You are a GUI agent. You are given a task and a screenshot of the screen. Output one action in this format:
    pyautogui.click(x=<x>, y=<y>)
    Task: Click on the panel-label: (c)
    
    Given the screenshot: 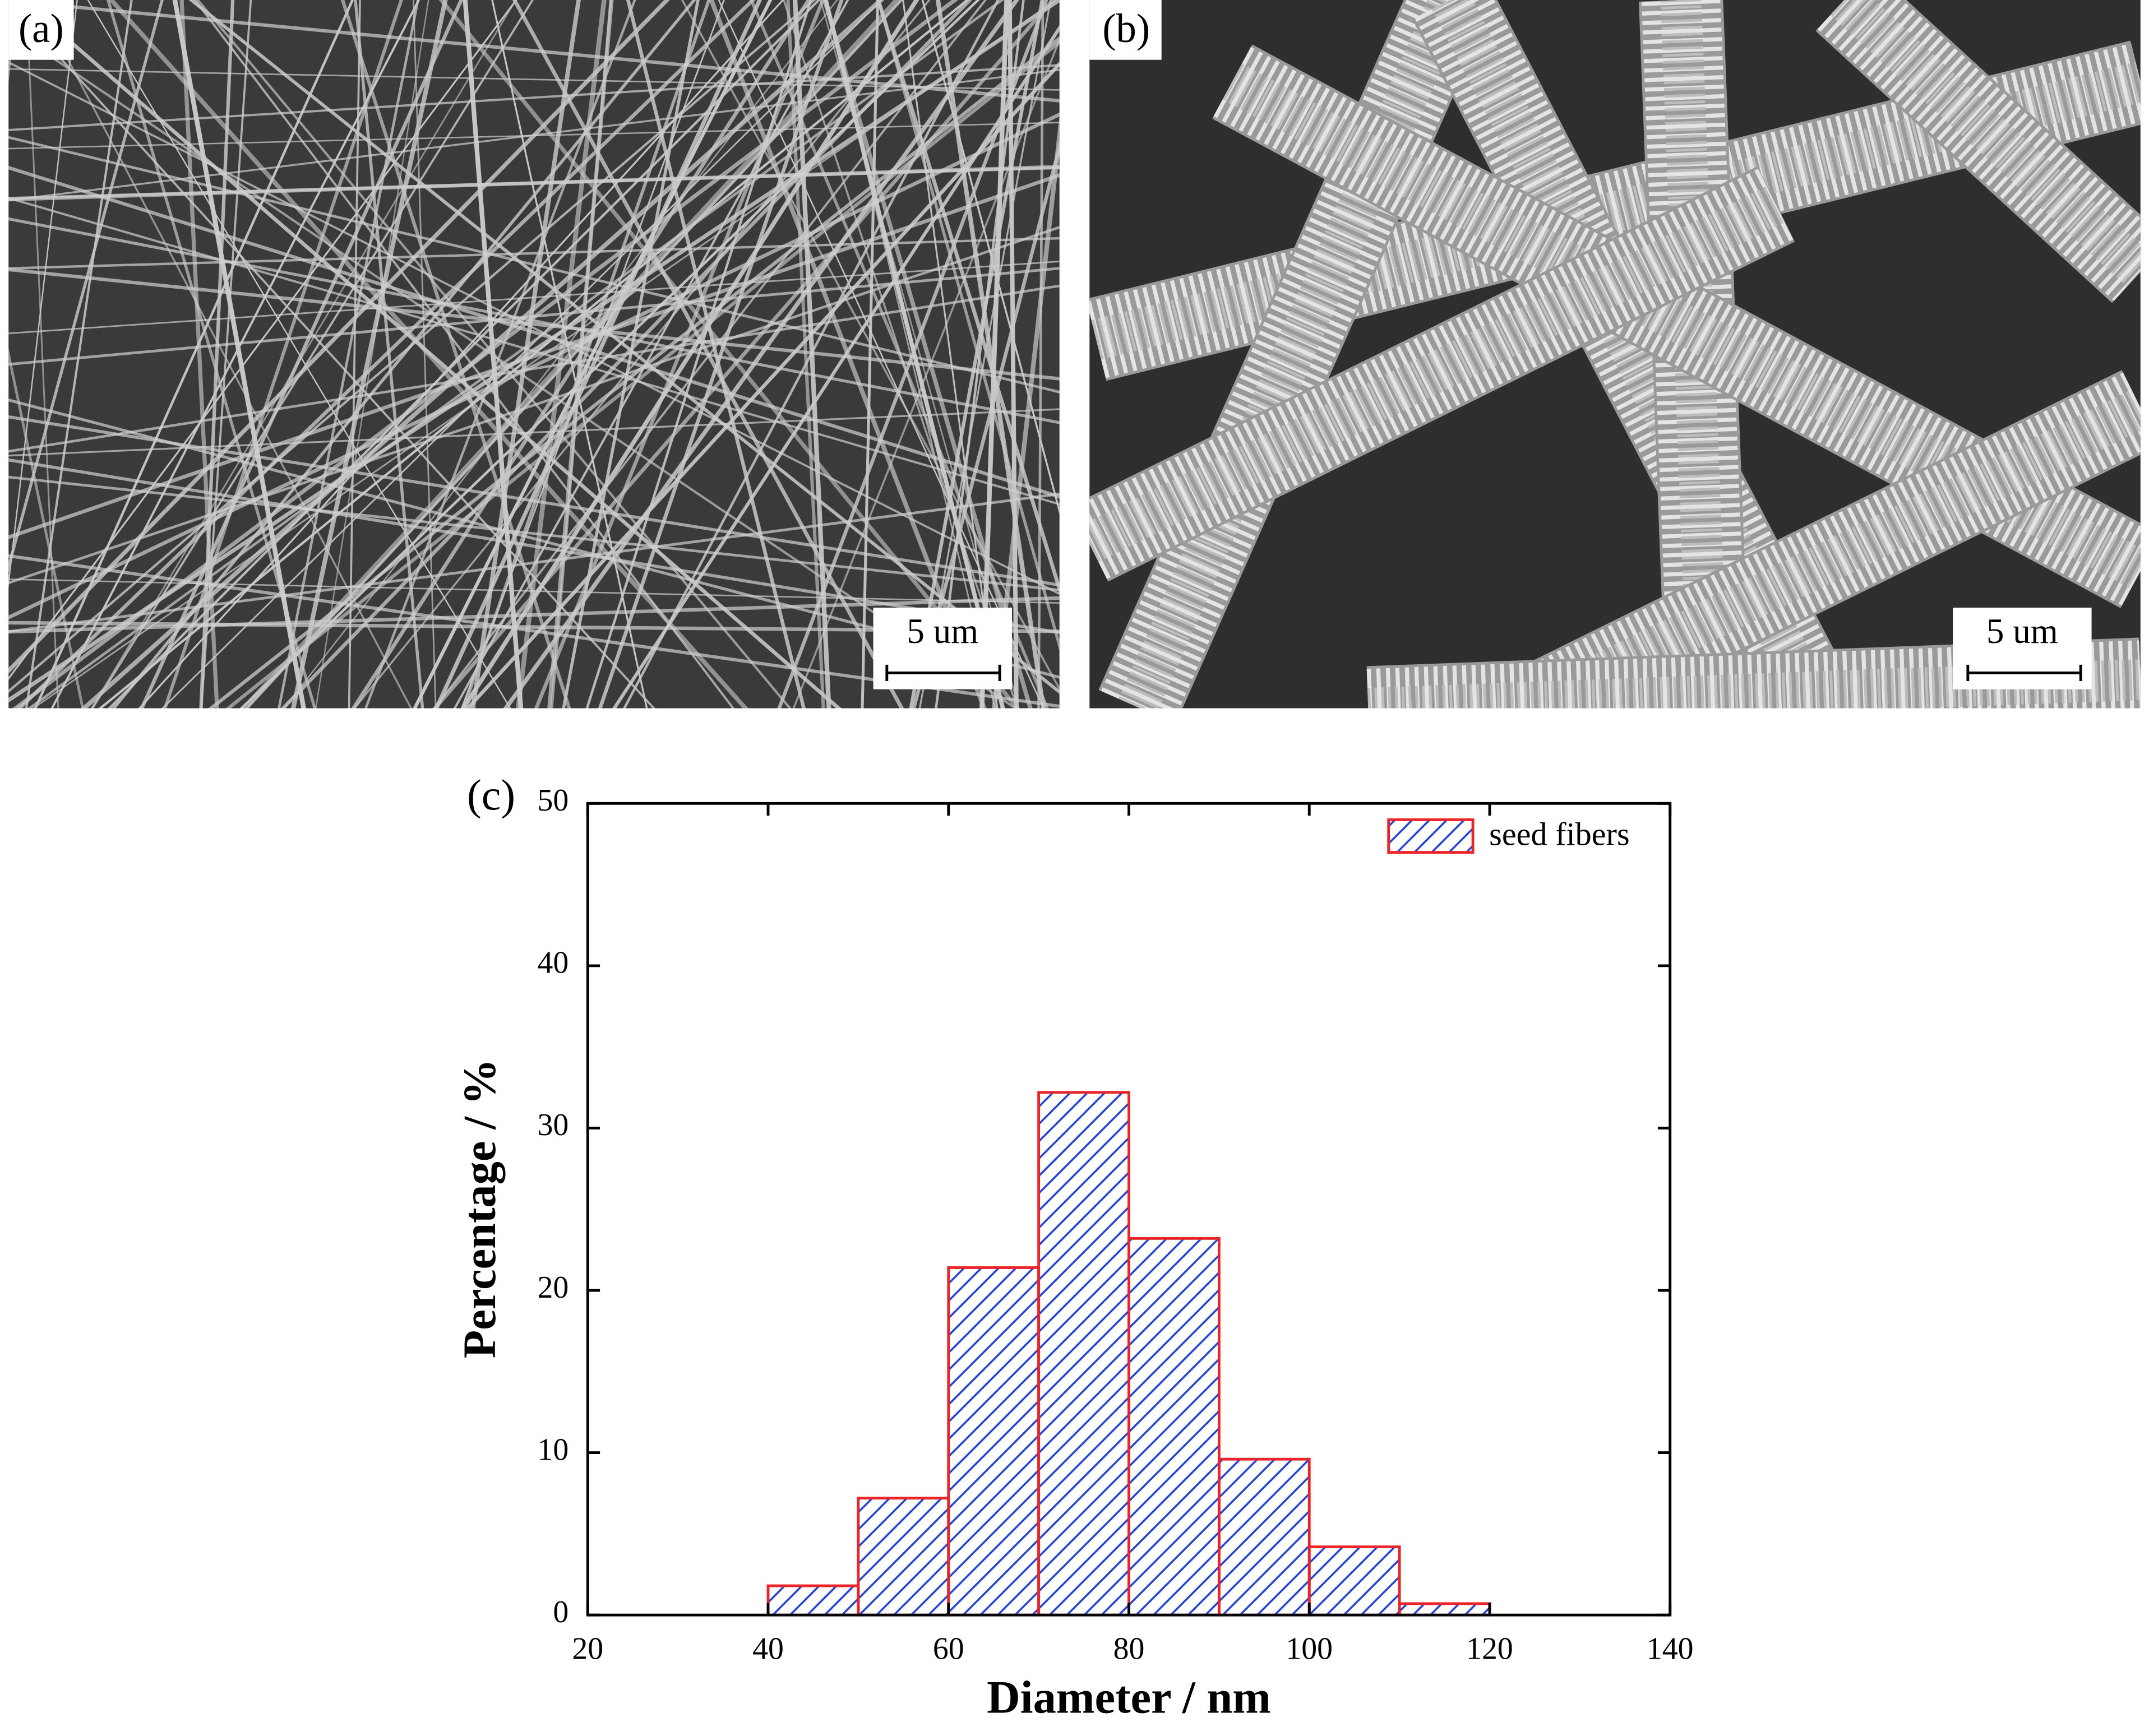 What is the action you would take?
    pyautogui.click(x=491, y=795)
    